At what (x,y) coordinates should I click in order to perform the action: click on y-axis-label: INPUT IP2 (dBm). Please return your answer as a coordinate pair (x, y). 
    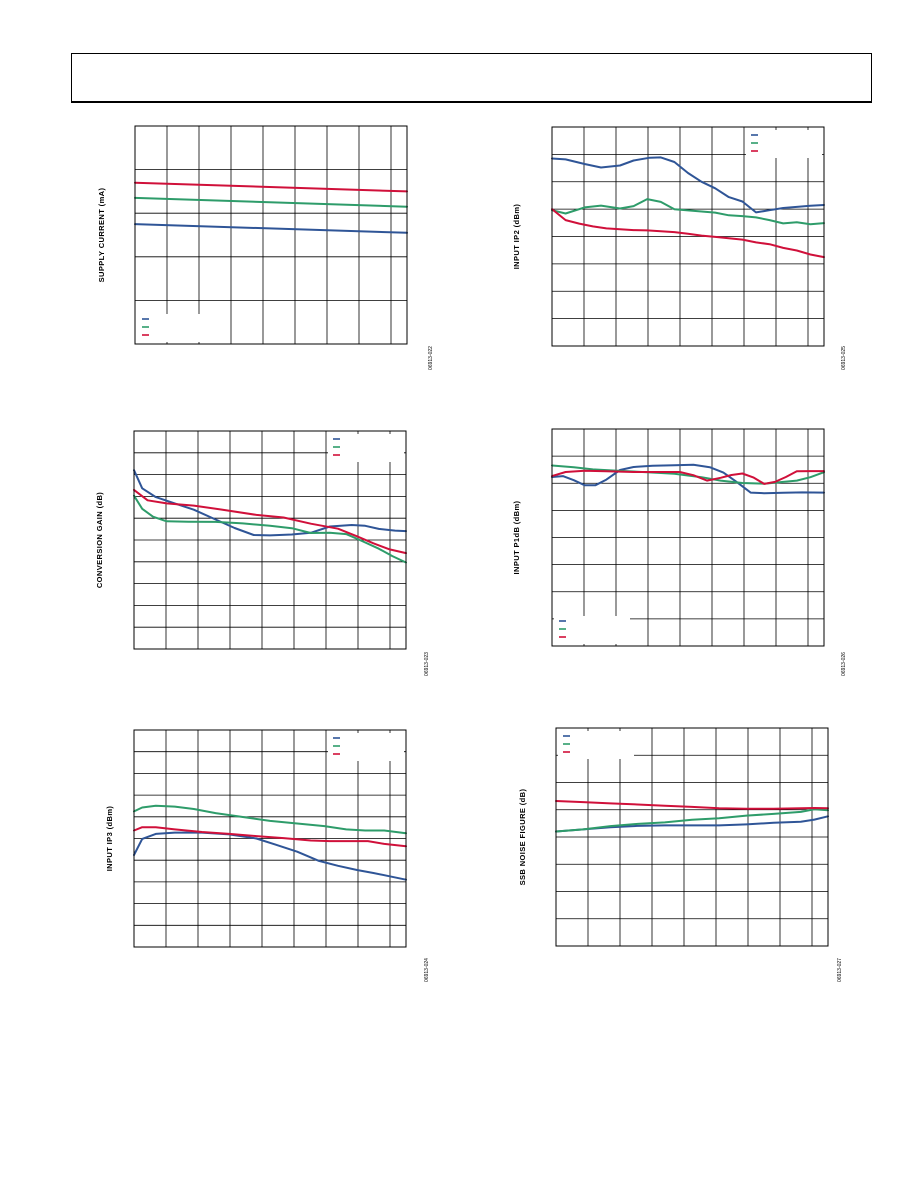
    Looking at the image, I should click on (516, 237).